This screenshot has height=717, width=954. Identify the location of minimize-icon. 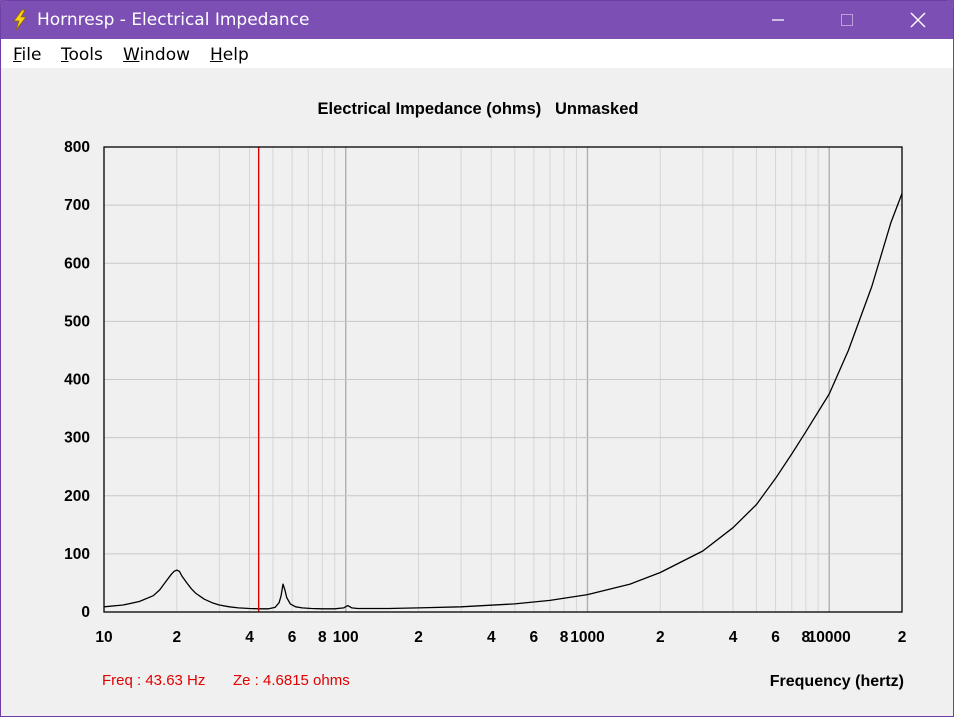
(778, 20).